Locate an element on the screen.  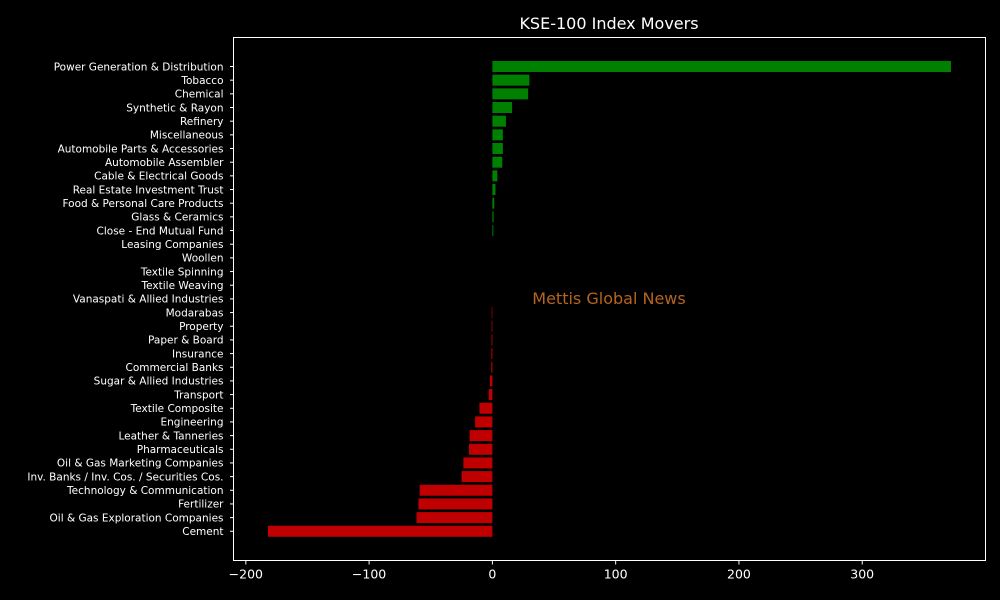
x-tick-label: −200 is located at coordinates (246, 574).